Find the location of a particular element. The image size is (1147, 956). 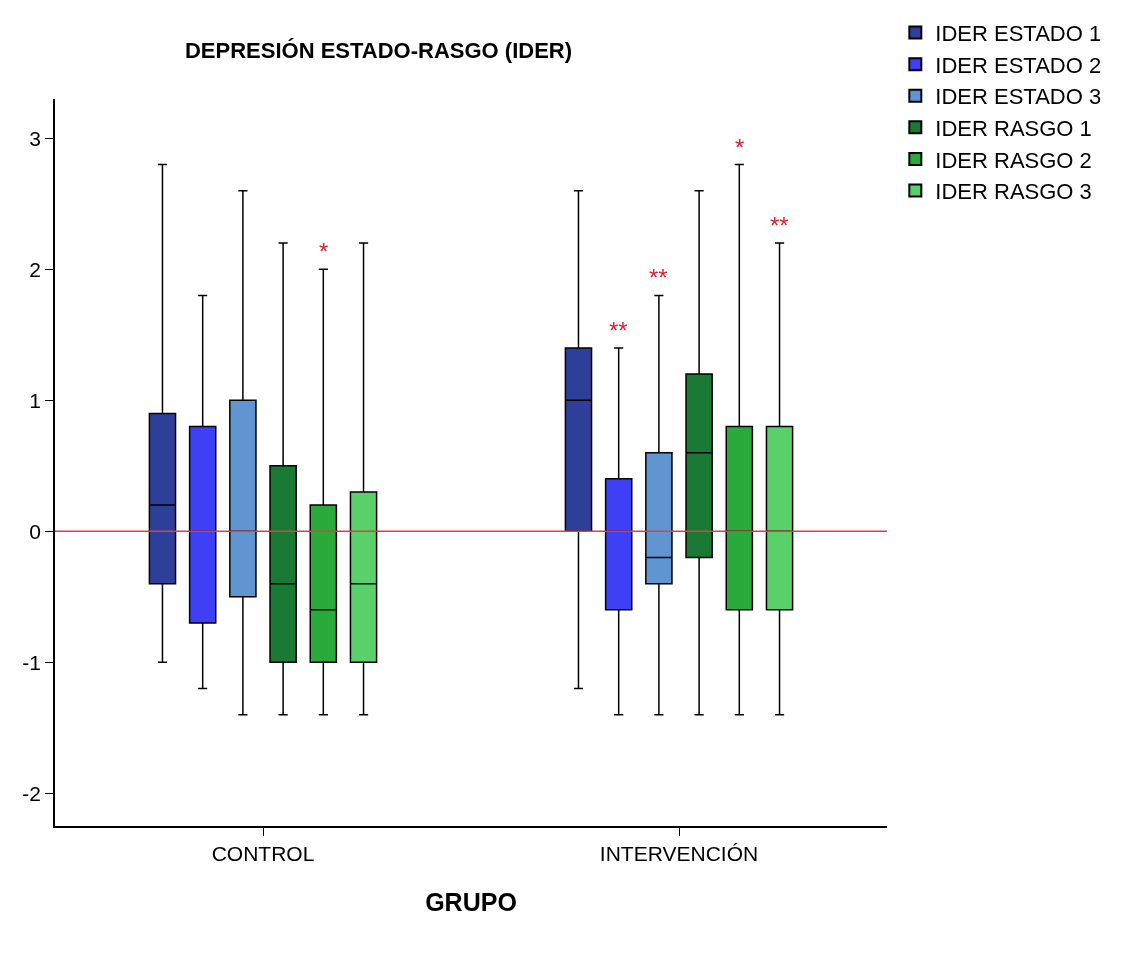

legend-label: IDER RASGO 2 is located at coordinates (1013, 160).